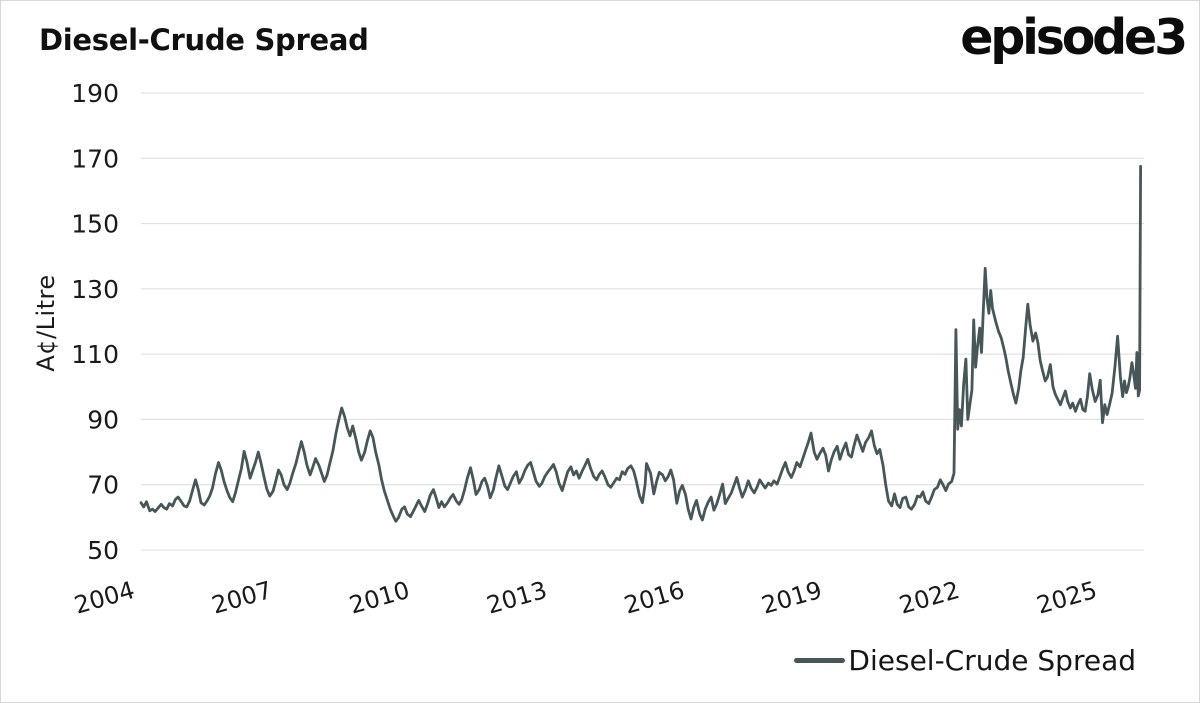 Image resolution: width=1200 pixels, height=703 pixels. I want to click on x-tick-2022: 2022, so click(929, 598).